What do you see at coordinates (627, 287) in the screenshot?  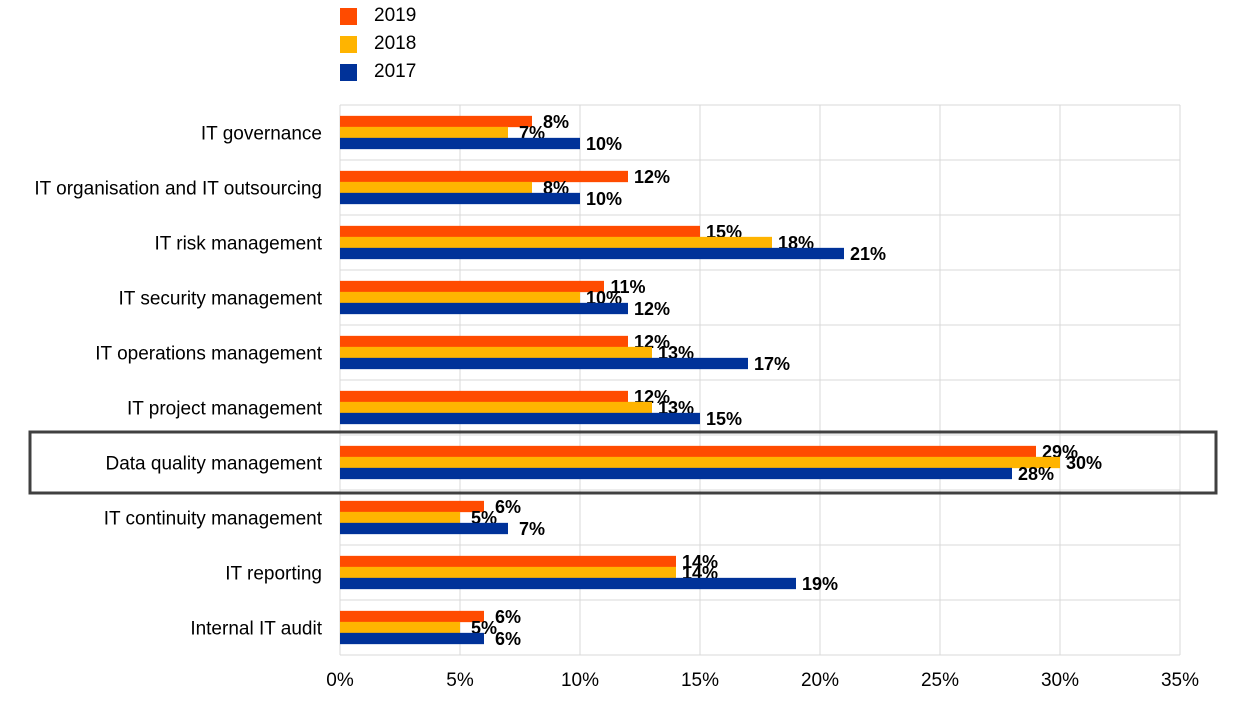 I see `data-label-2019: 11%` at bounding box center [627, 287].